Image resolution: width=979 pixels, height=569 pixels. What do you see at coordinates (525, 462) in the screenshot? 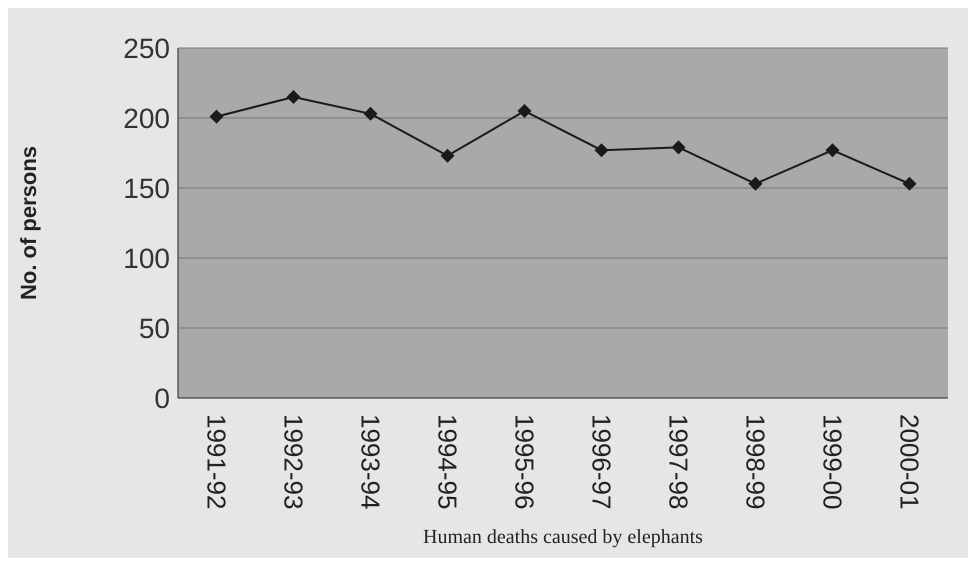
I see `x-tick-label: 1995-96` at bounding box center [525, 462].